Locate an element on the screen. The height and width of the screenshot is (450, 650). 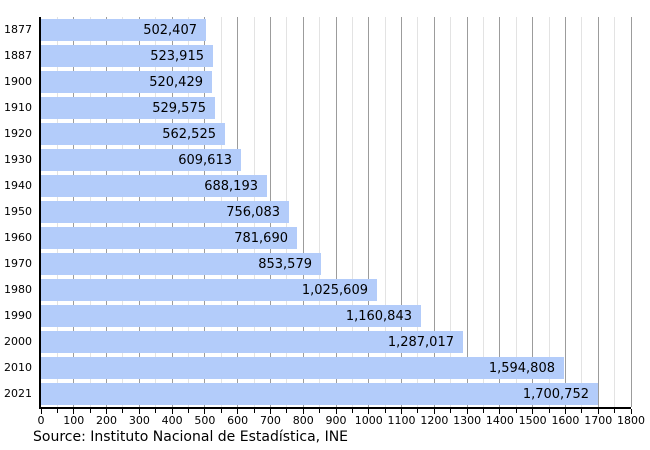
year-label-1980: 1980 is located at coordinates (18, 289).